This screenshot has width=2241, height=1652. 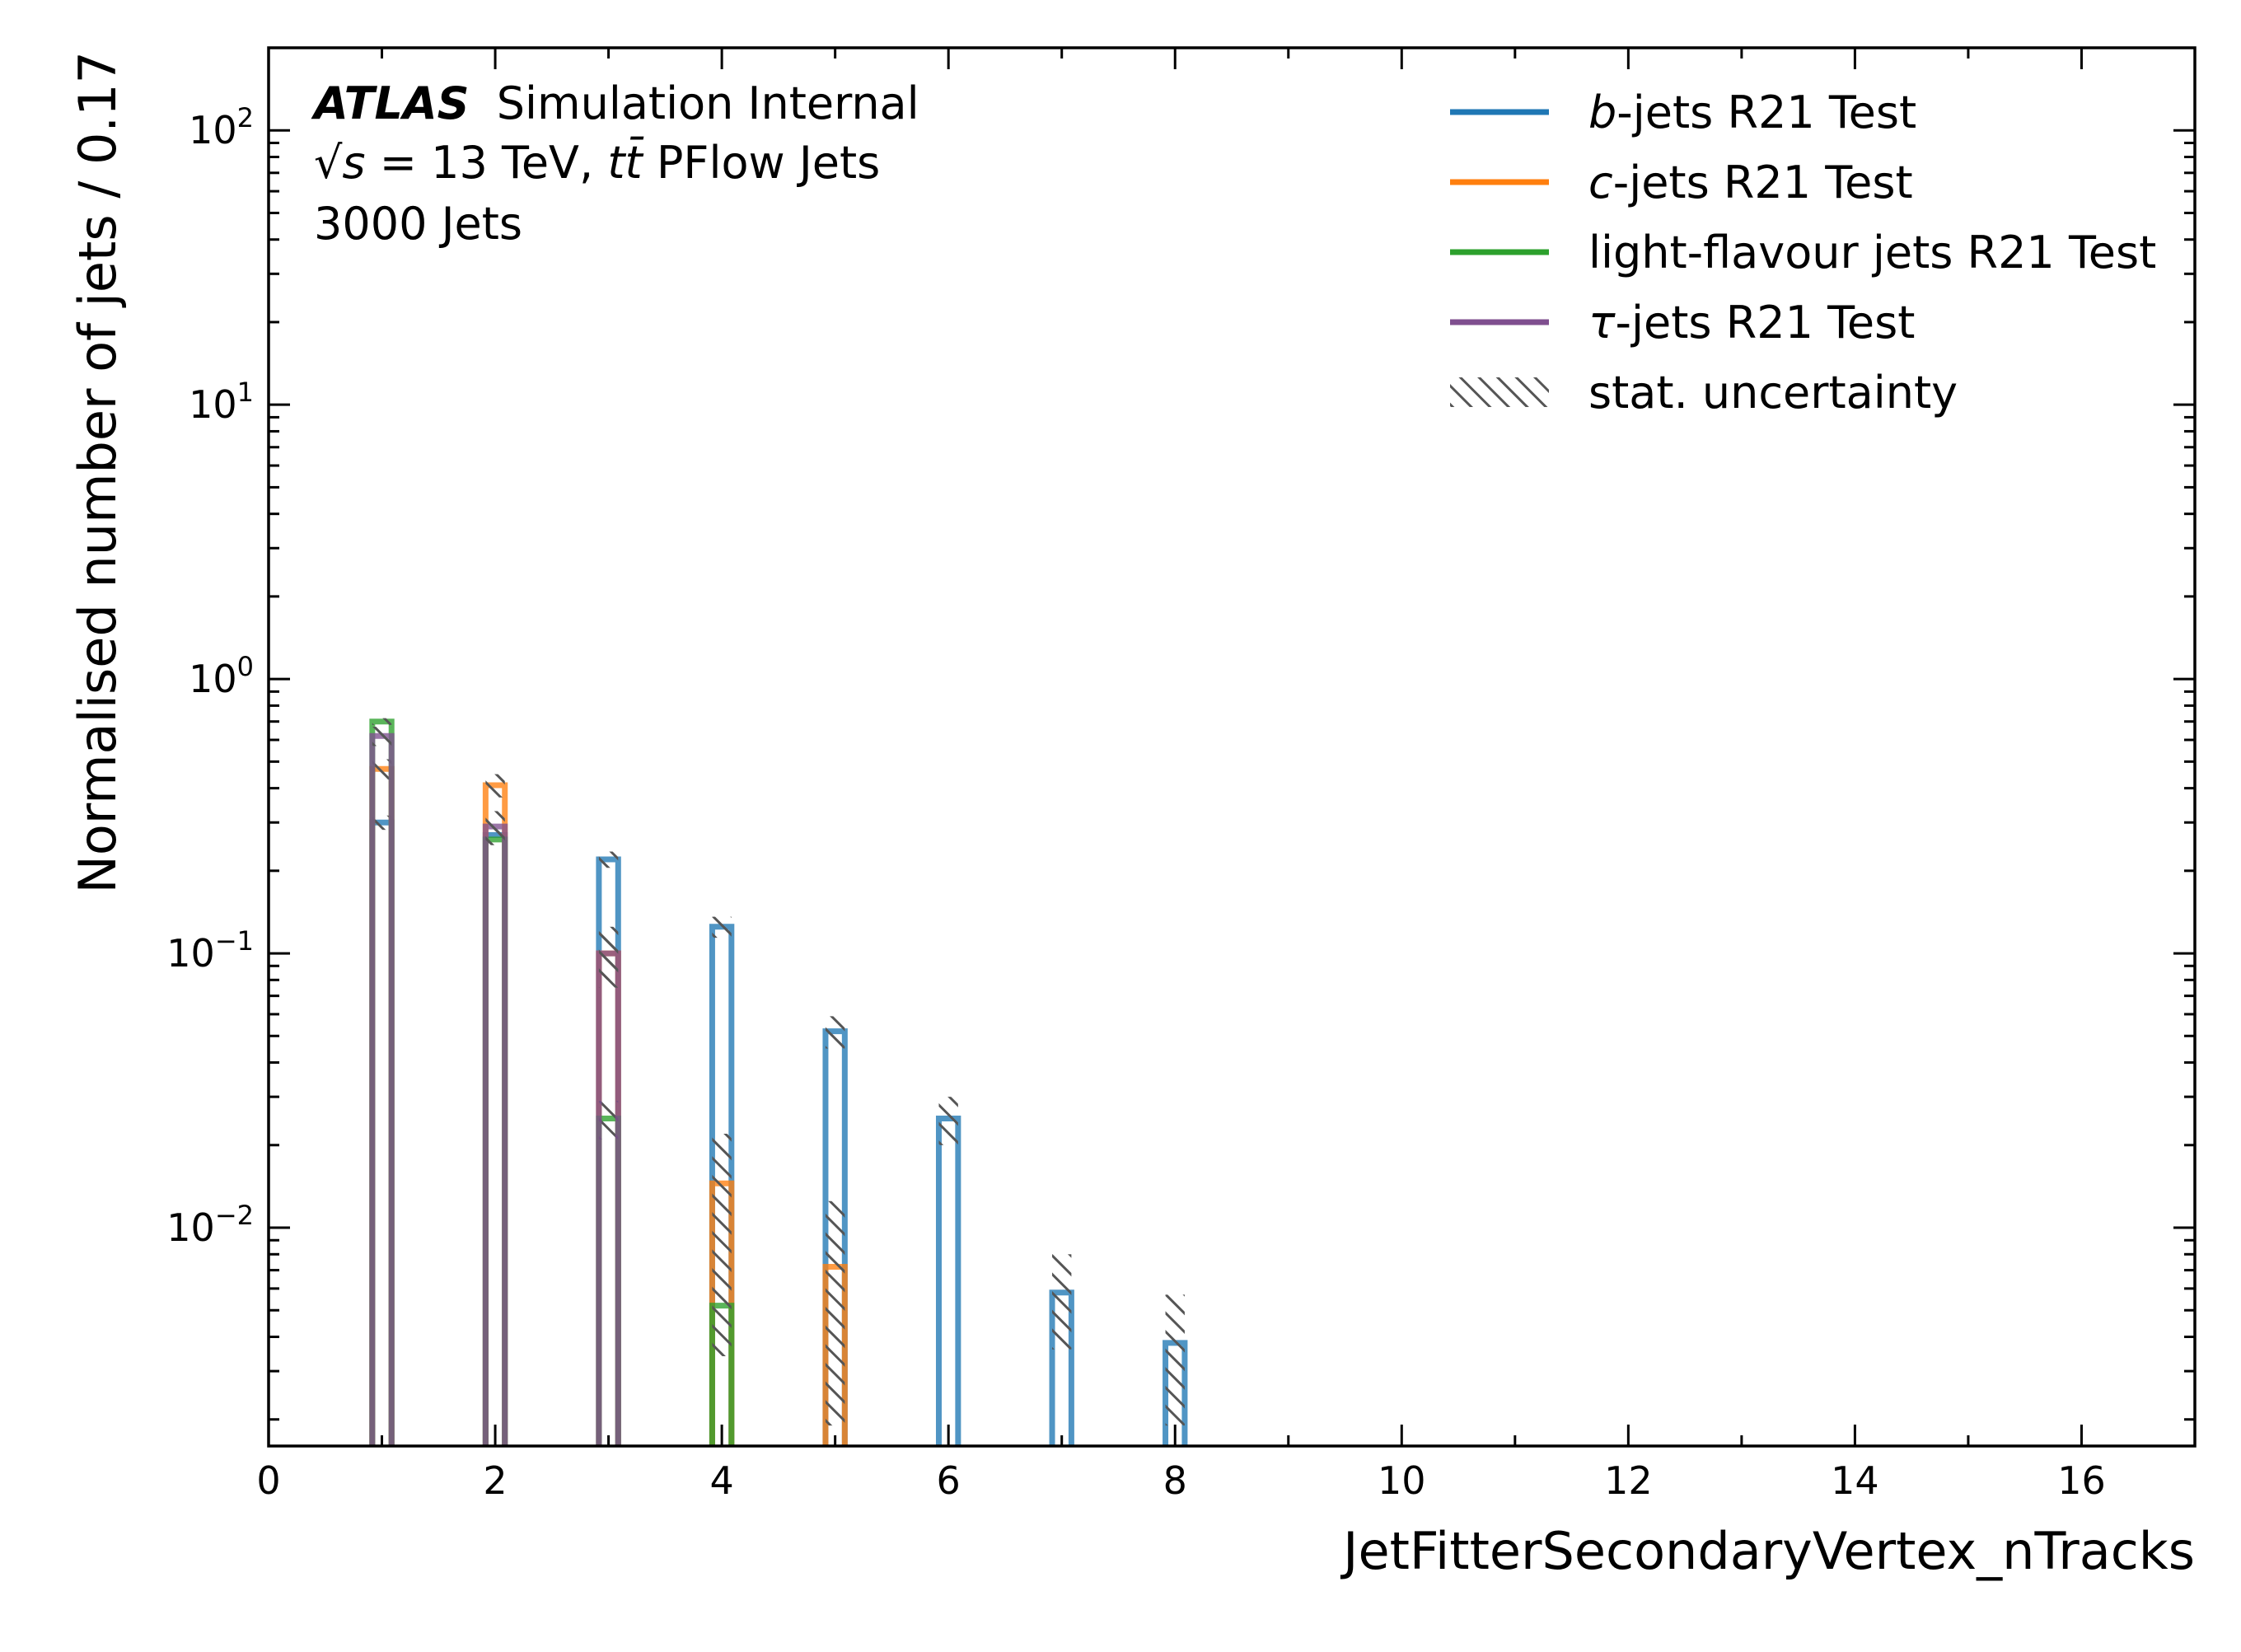 I want to click on legend-label-stat: stat. uncertainty, so click(x=1773, y=393).